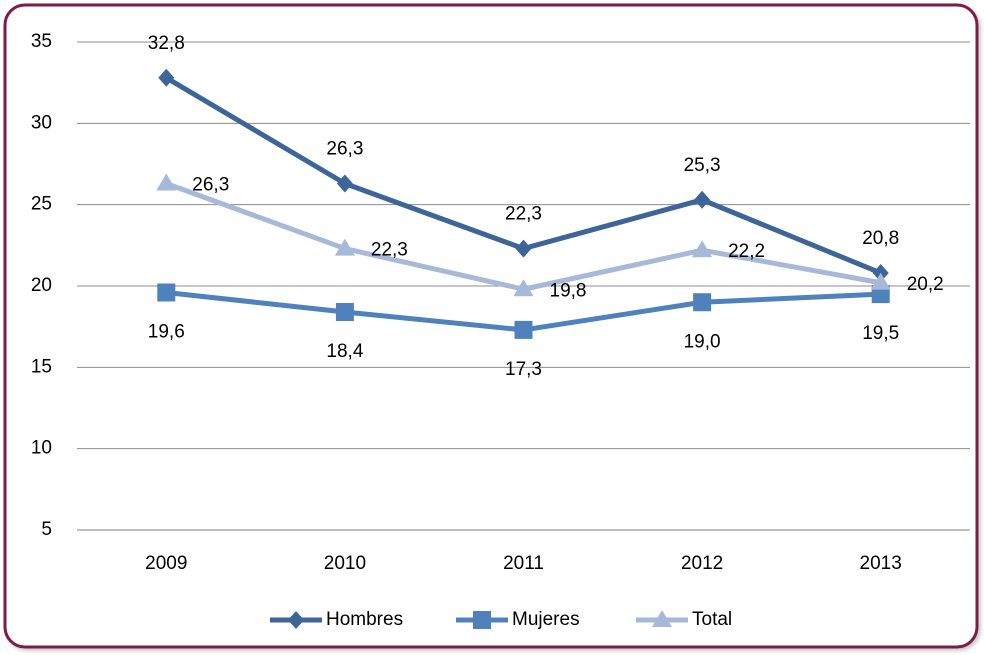  What do you see at coordinates (41, 204) in the screenshot?
I see `y-tick-label: 25` at bounding box center [41, 204].